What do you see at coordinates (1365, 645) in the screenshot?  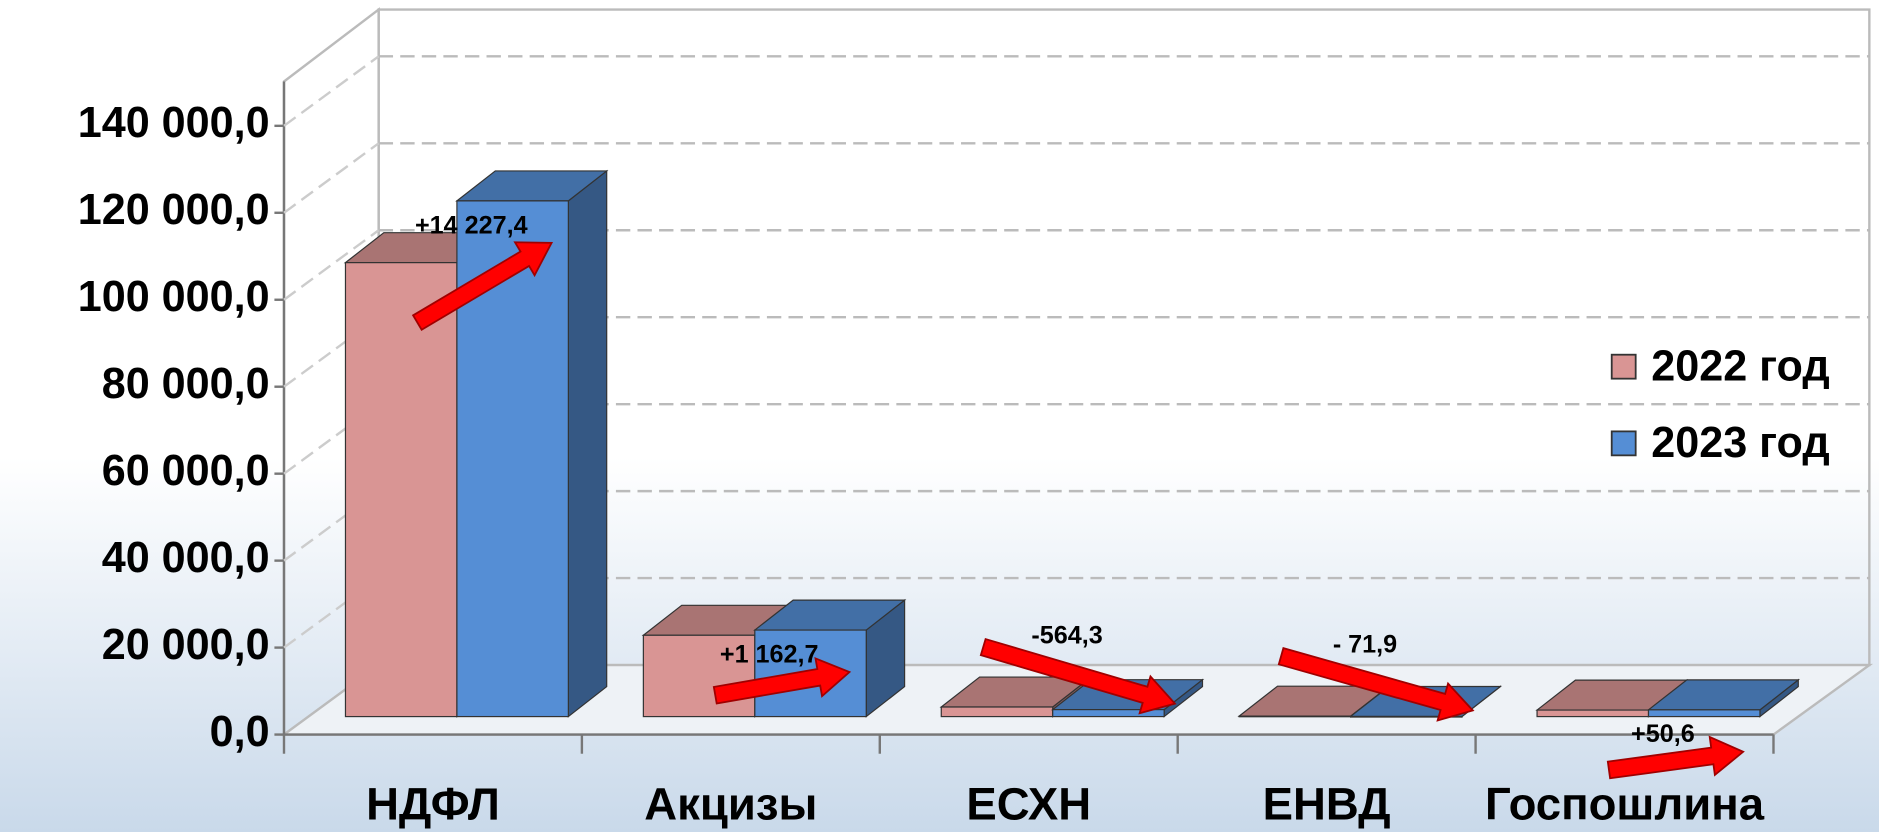 I see `annotation: - 71,9` at bounding box center [1365, 645].